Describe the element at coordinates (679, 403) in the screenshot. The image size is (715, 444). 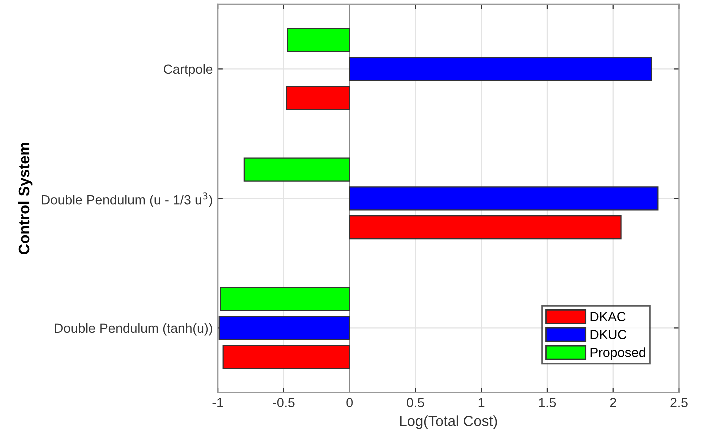
I see `x-tick-label: 2.5` at that location.